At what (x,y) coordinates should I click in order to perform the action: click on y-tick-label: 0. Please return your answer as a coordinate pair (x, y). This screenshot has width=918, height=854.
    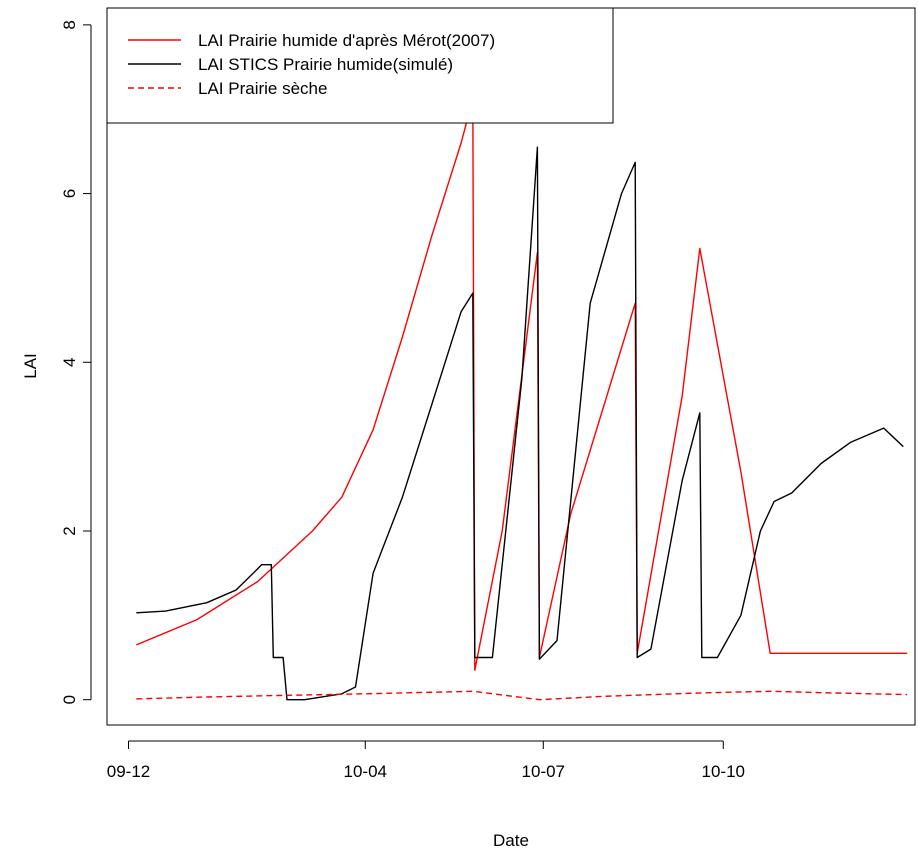
    Looking at the image, I should click on (69, 699).